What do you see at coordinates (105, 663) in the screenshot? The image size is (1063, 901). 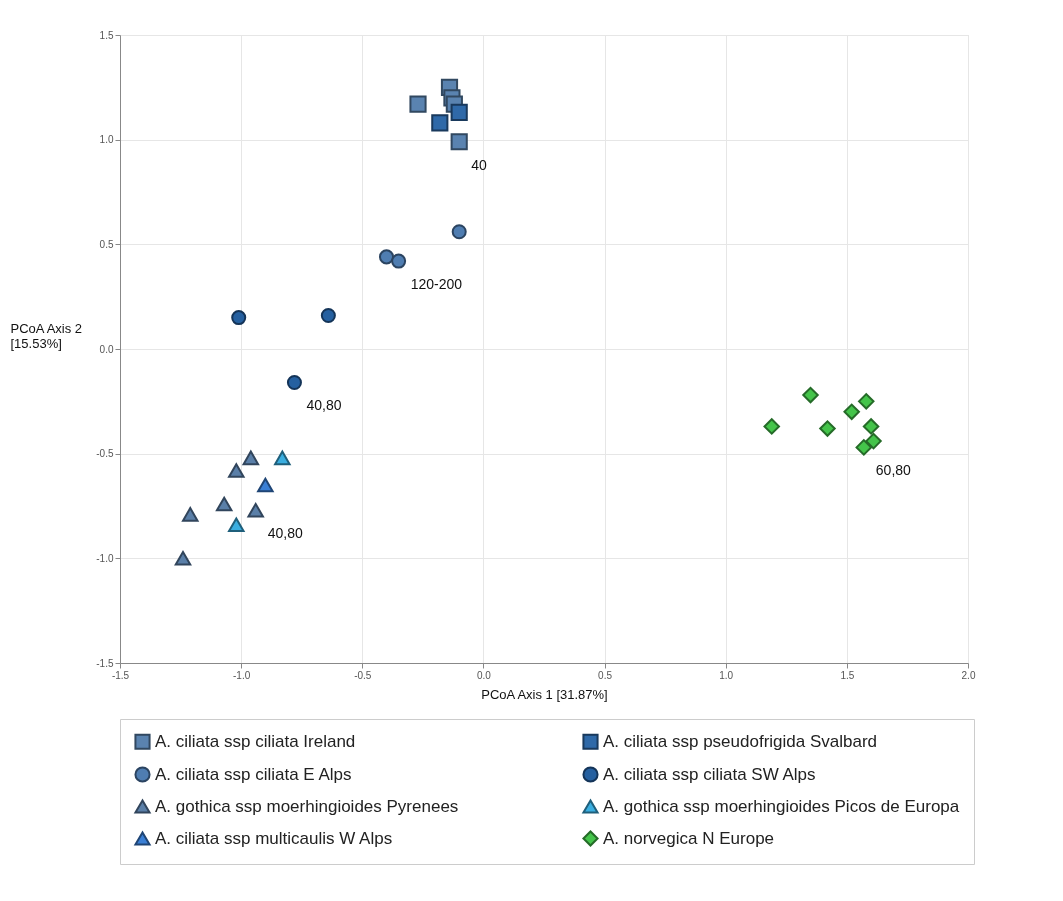 I see `y-tick-label: -1.5` at bounding box center [105, 663].